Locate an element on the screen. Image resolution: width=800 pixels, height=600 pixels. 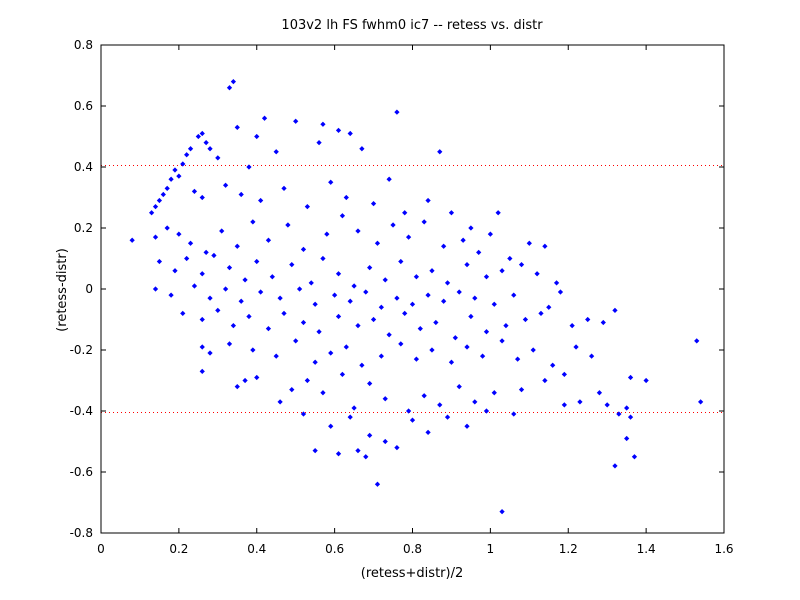
y-tick-label: 0.6 is located at coordinates (83, 106).